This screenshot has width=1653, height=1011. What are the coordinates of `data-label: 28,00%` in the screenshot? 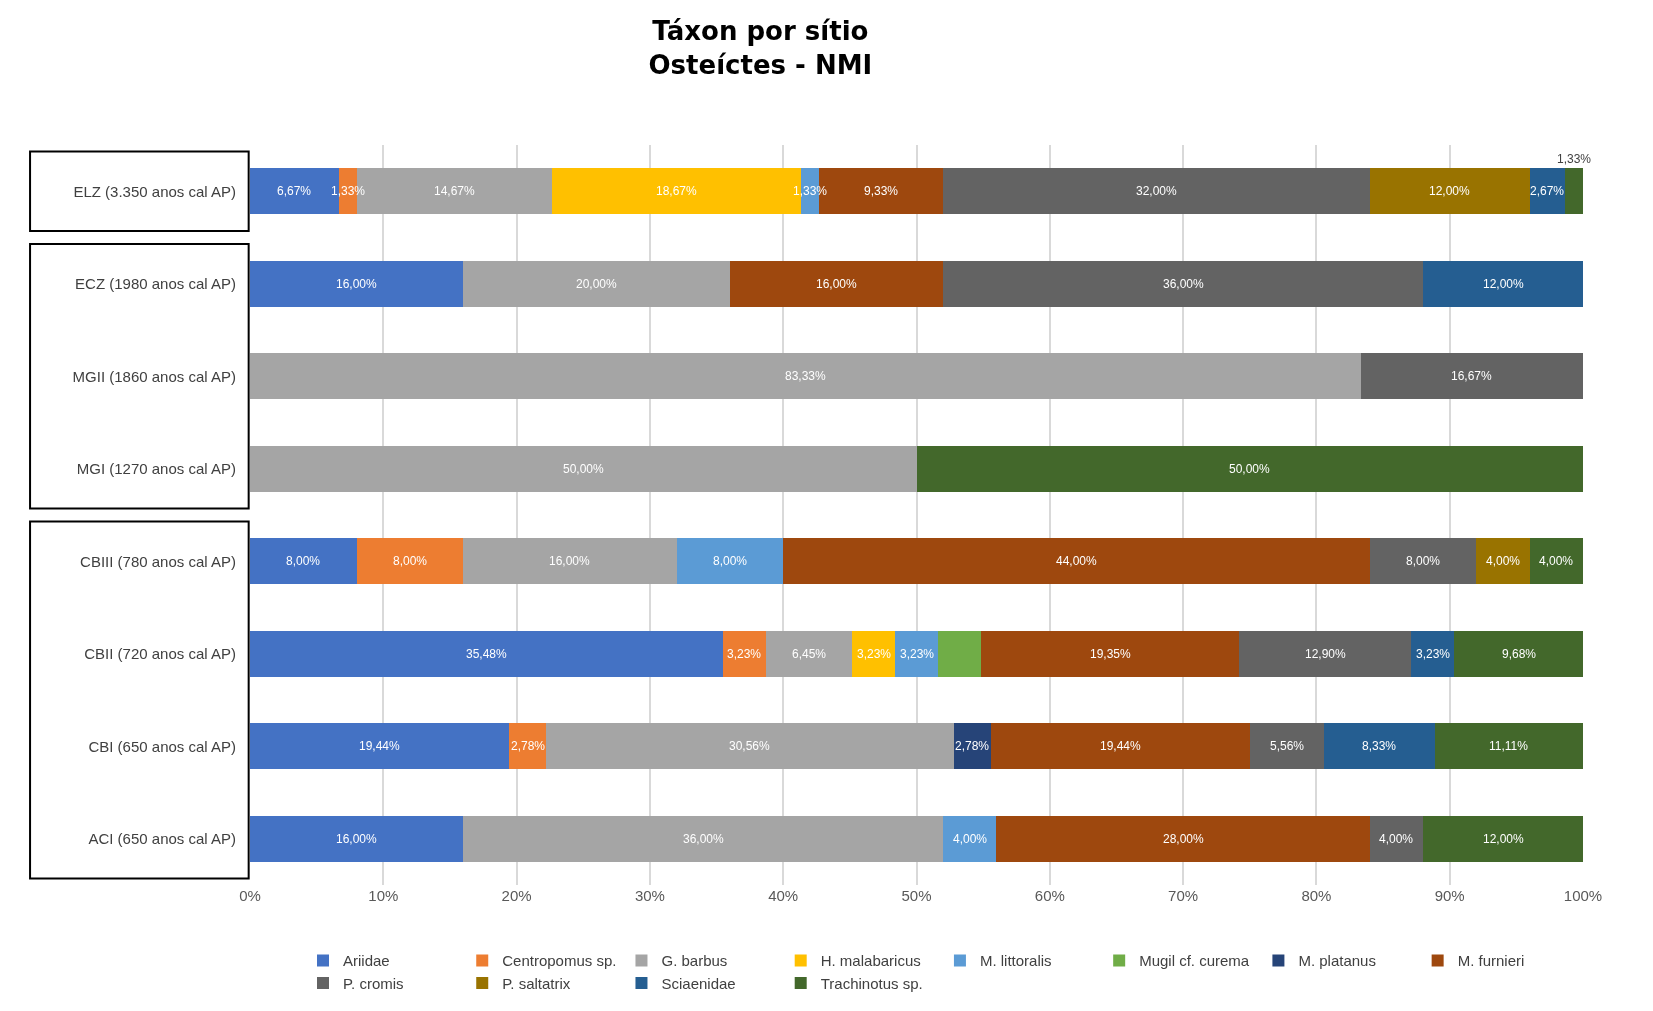 It's located at (1184, 839).